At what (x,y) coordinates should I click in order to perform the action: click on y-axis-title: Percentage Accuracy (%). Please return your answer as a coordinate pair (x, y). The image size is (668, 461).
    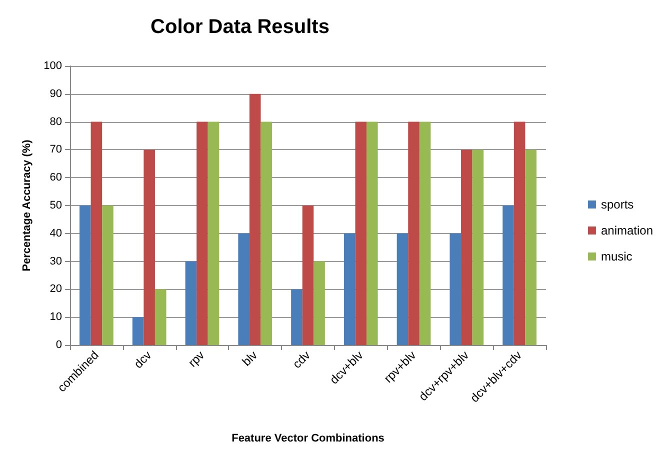
    Looking at the image, I should click on (27, 205).